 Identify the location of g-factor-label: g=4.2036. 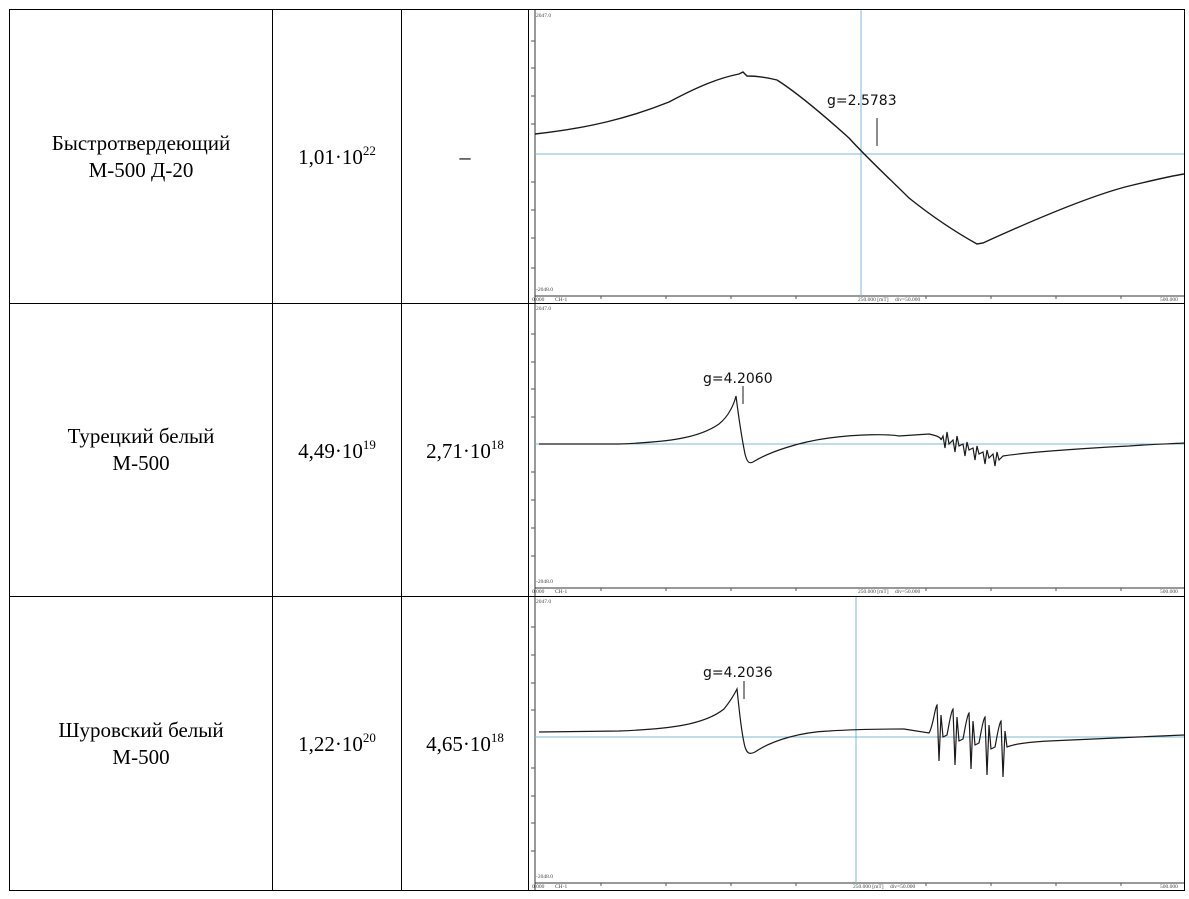
(738, 673).